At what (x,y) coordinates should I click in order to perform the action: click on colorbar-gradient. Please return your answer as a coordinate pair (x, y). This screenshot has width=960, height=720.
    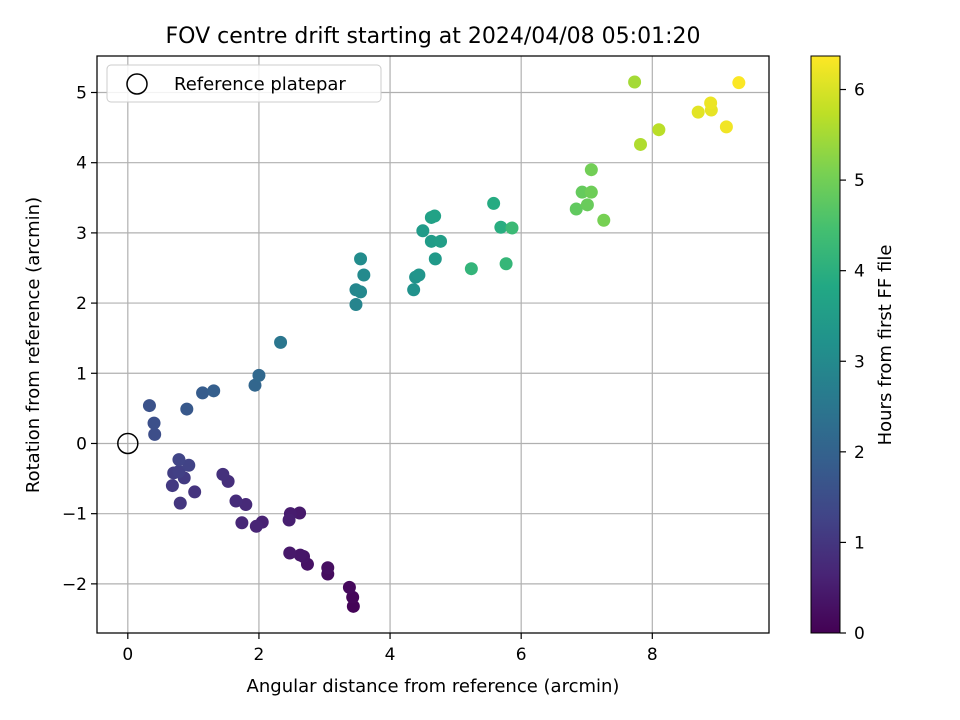
    Looking at the image, I should click on (825, 344).